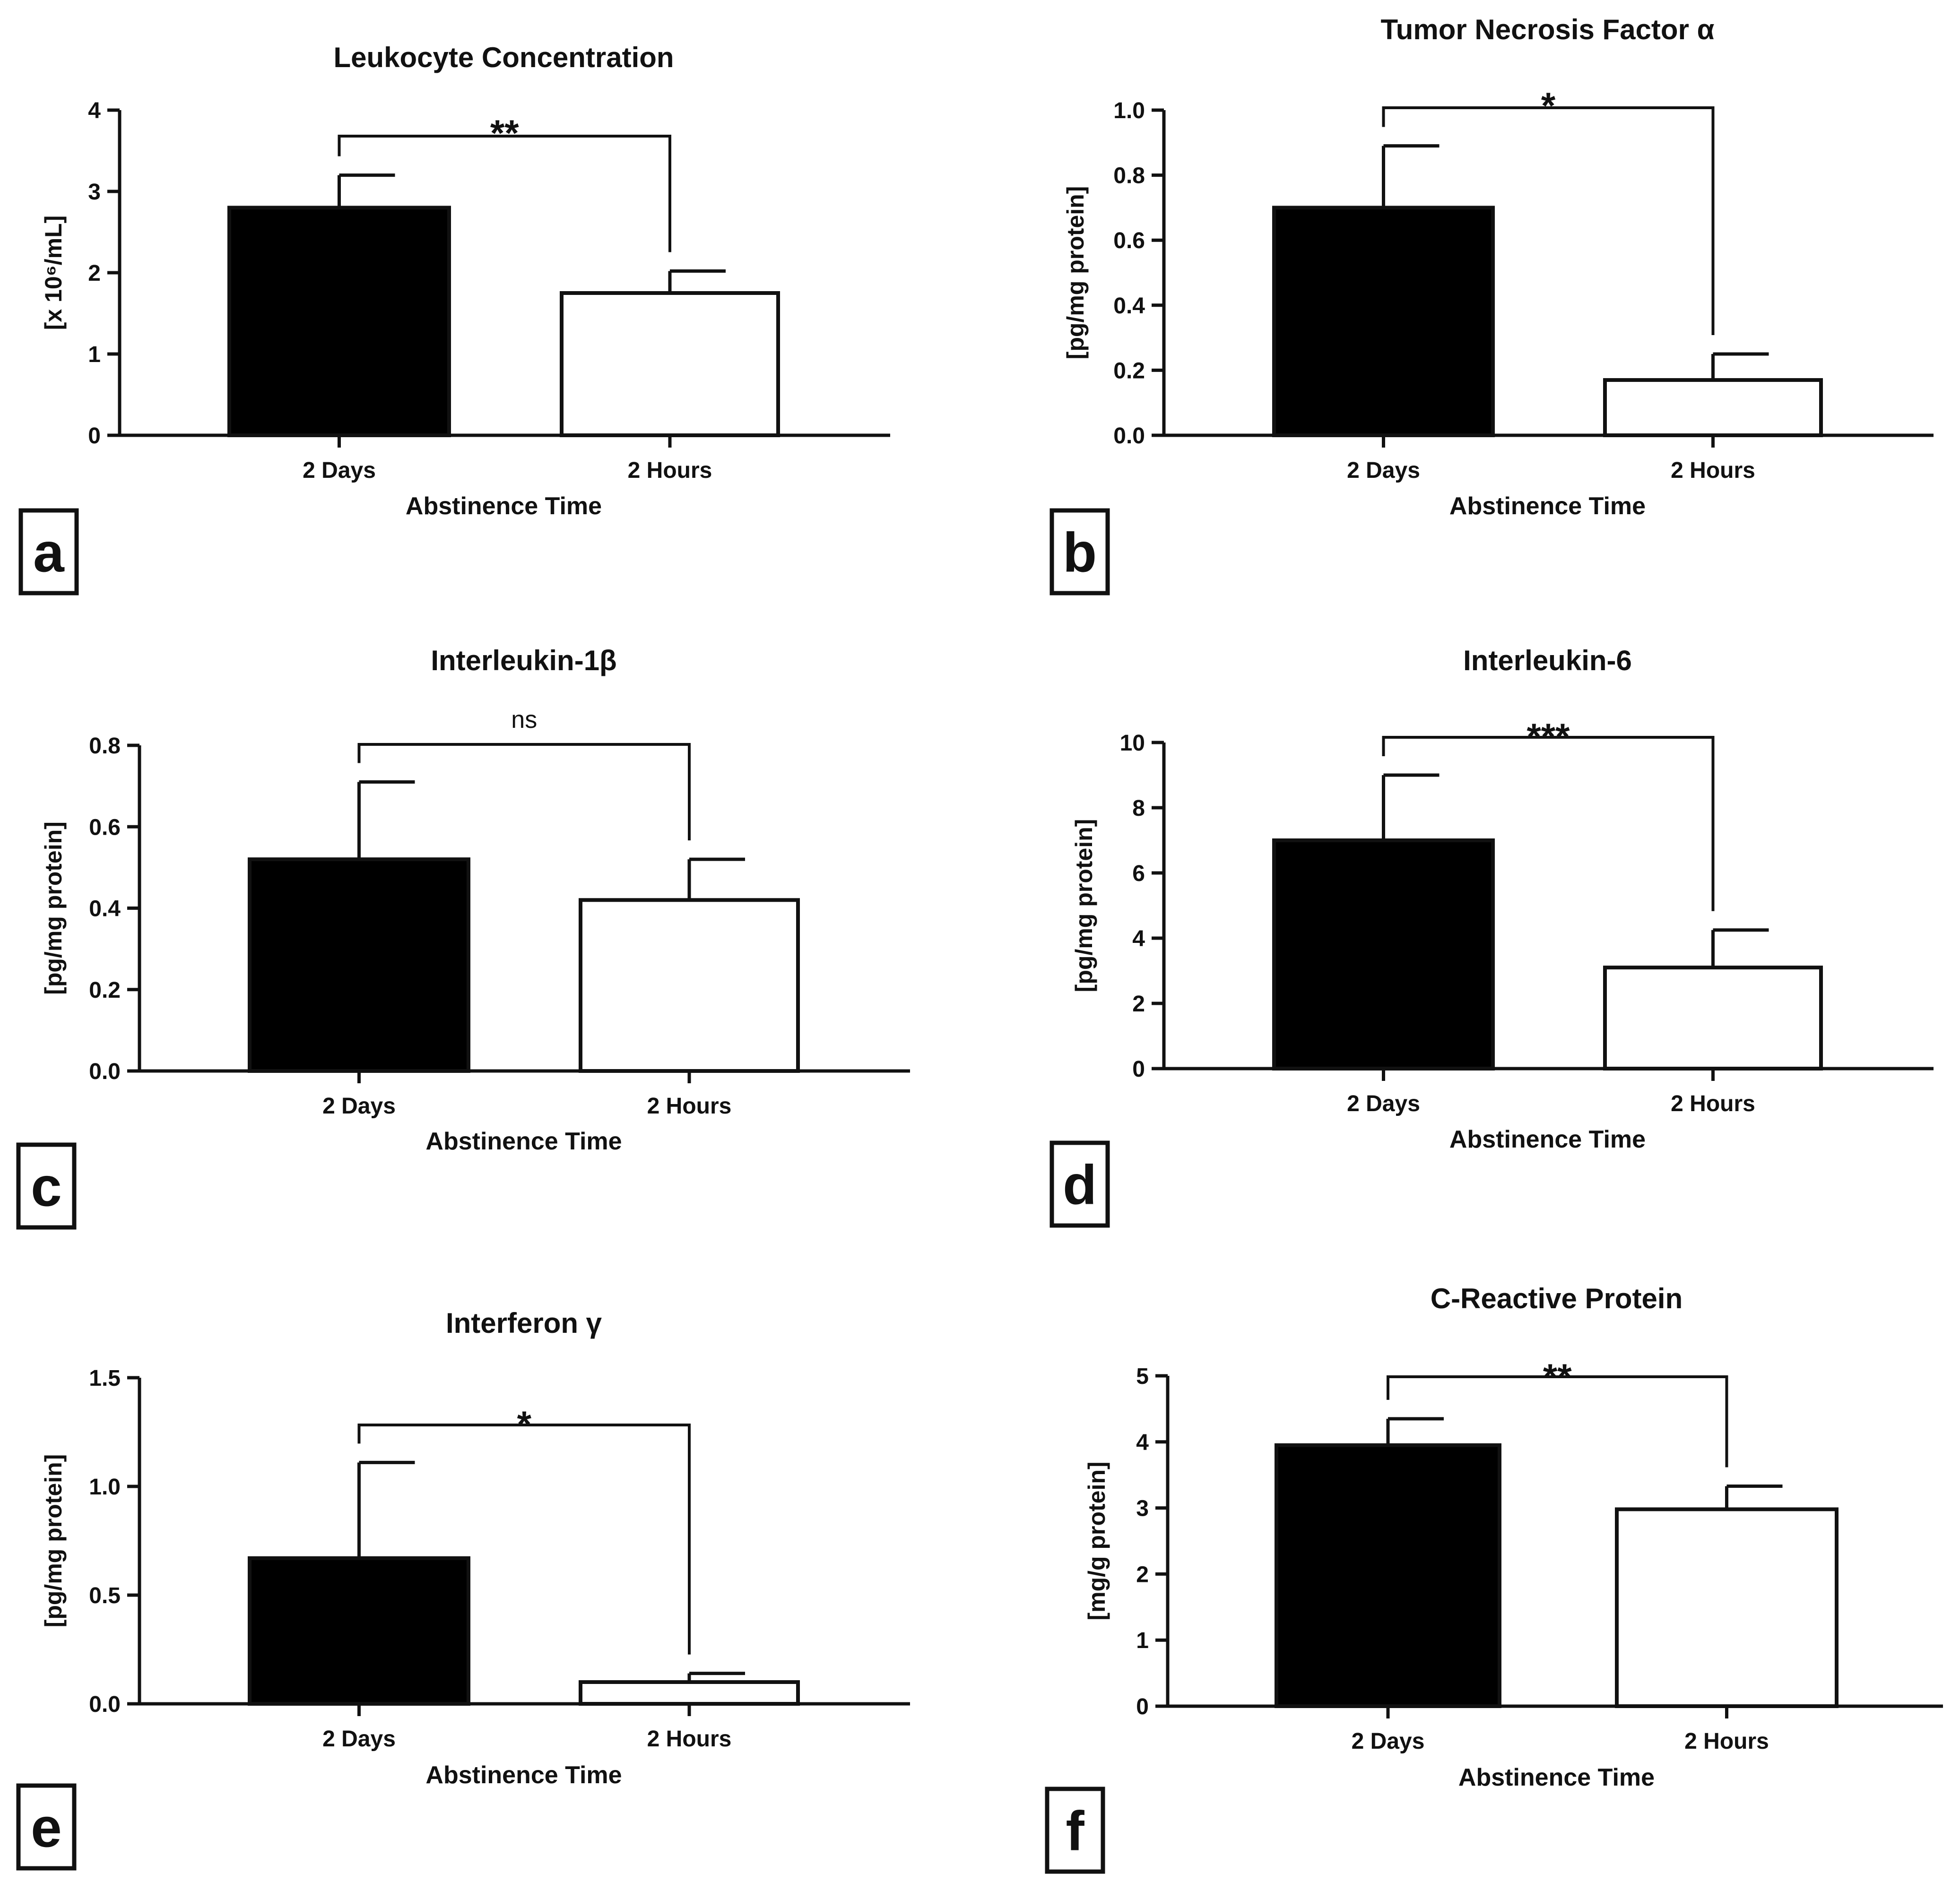 This screenshot has width=1960, height=1882. What do you see at coordinates (1138, 808) in the screenshot?
I see `y-tick-label: 8` at bounding box center [1138, 808].